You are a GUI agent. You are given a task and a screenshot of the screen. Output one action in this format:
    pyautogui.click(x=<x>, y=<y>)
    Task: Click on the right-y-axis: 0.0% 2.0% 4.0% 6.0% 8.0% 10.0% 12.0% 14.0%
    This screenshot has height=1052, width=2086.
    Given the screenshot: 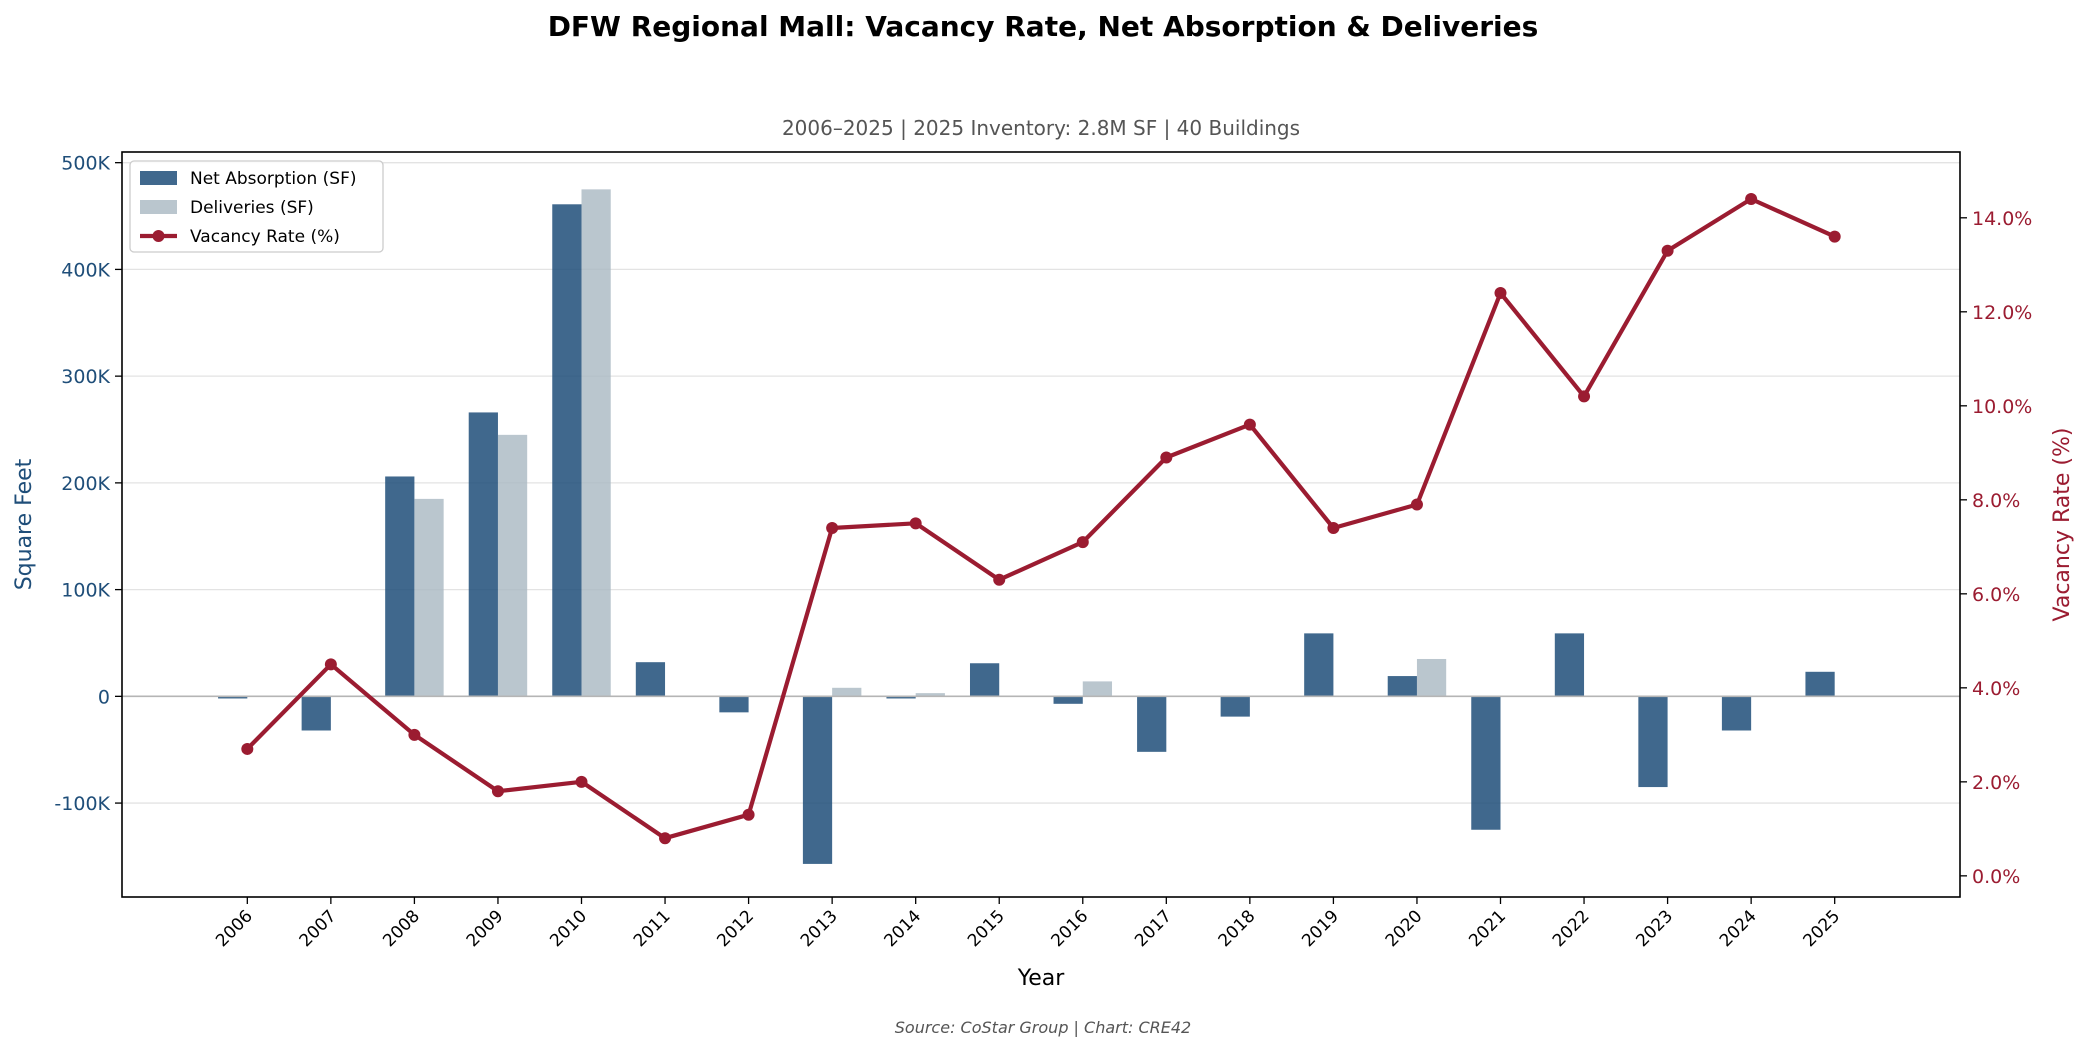 What is the action you would take?
    pyautogui.click(x=1996, y=548)
    